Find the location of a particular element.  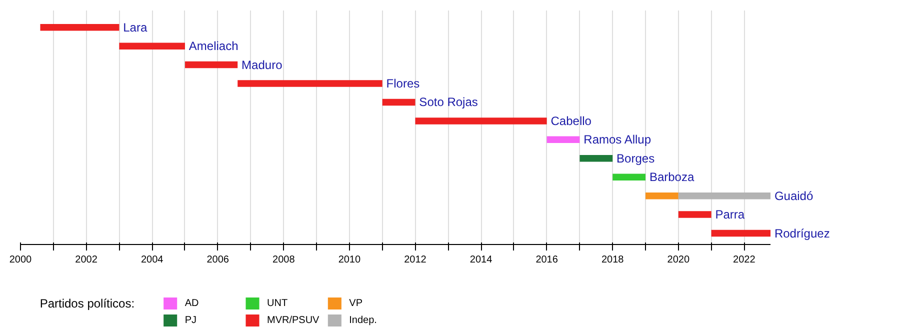

y-tick-label: Ameliach is located at coordinates (213, 46).